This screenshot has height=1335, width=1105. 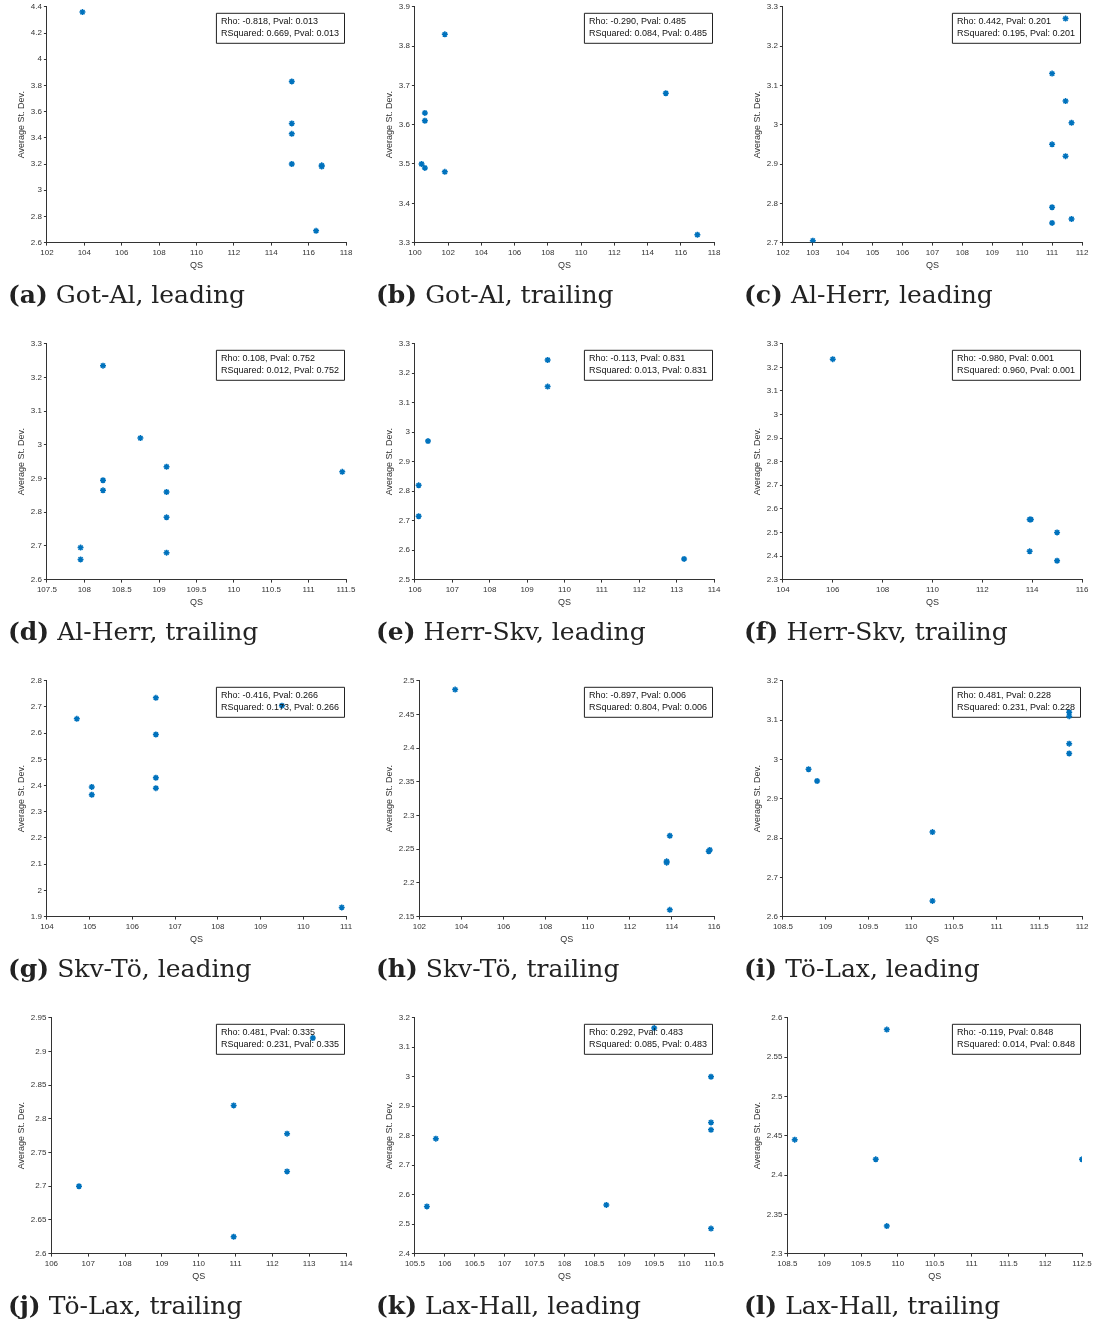 I want to click on y-tick-label: 3.2, so click(x=772, y=680).